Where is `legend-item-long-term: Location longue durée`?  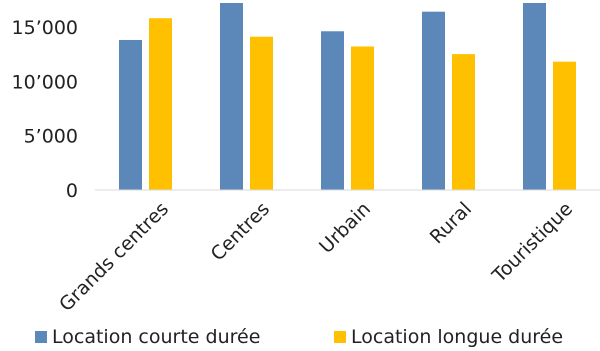 legend-item-long-term: Location longue durée is located at coordinates (448, 337).